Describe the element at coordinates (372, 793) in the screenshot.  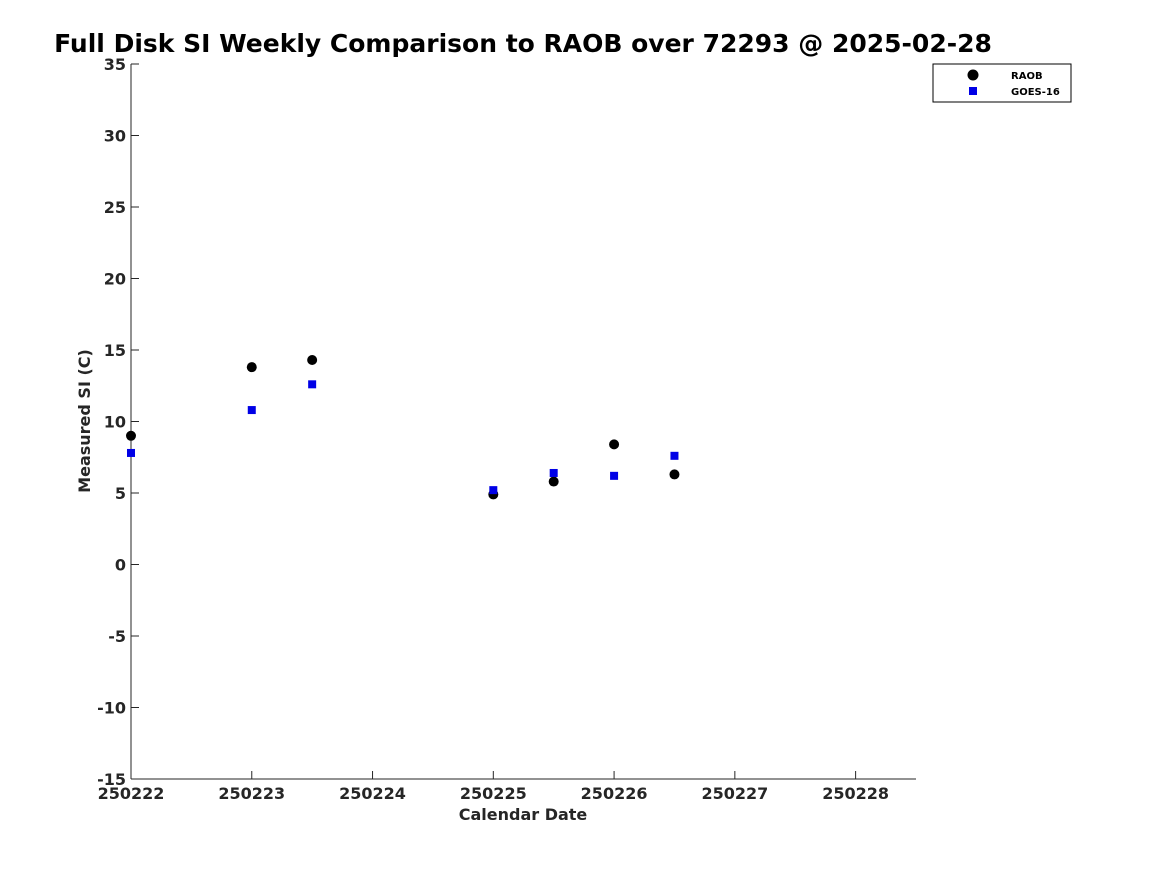
I see `x-tick-label: 250224` at that location.